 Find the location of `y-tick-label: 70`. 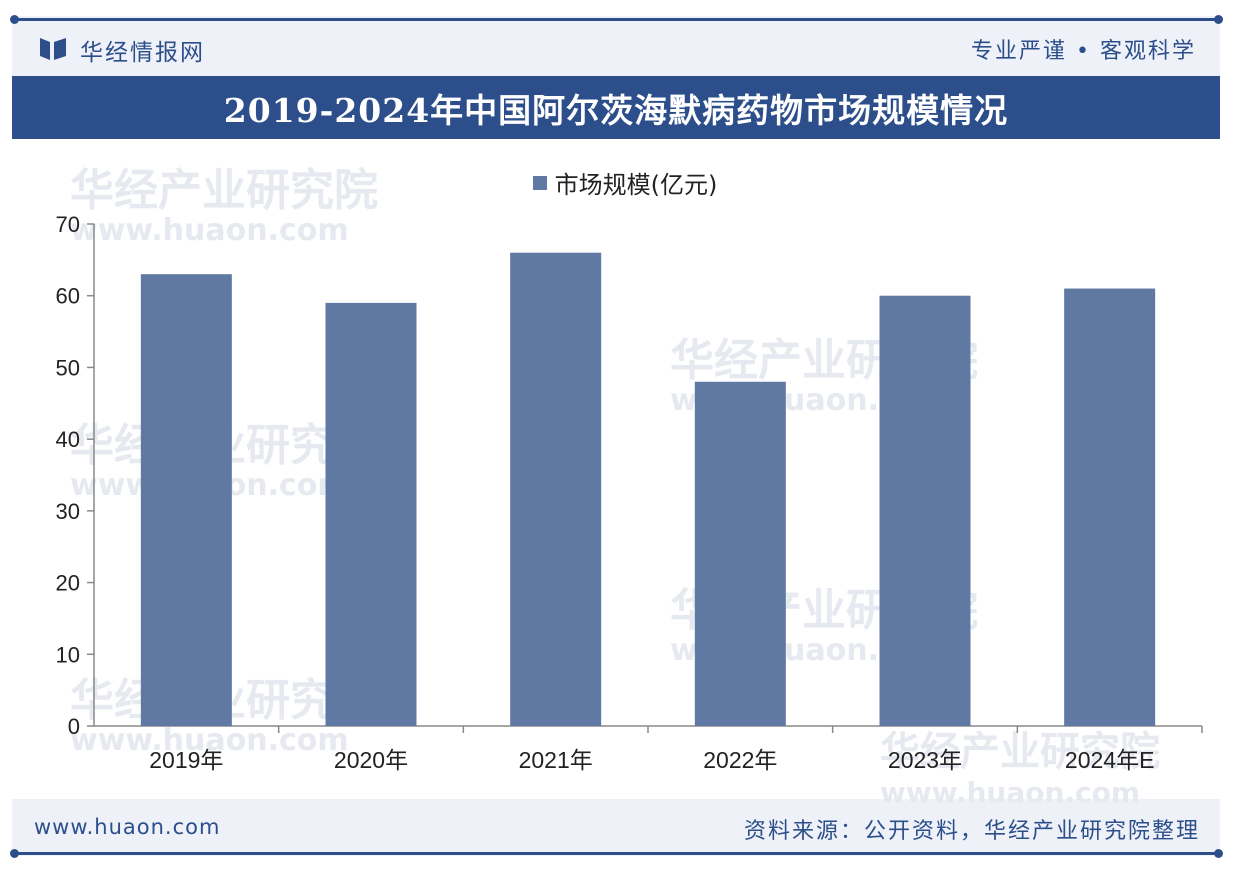

y-tick-label: 70 is located at coordinates (68, 224).